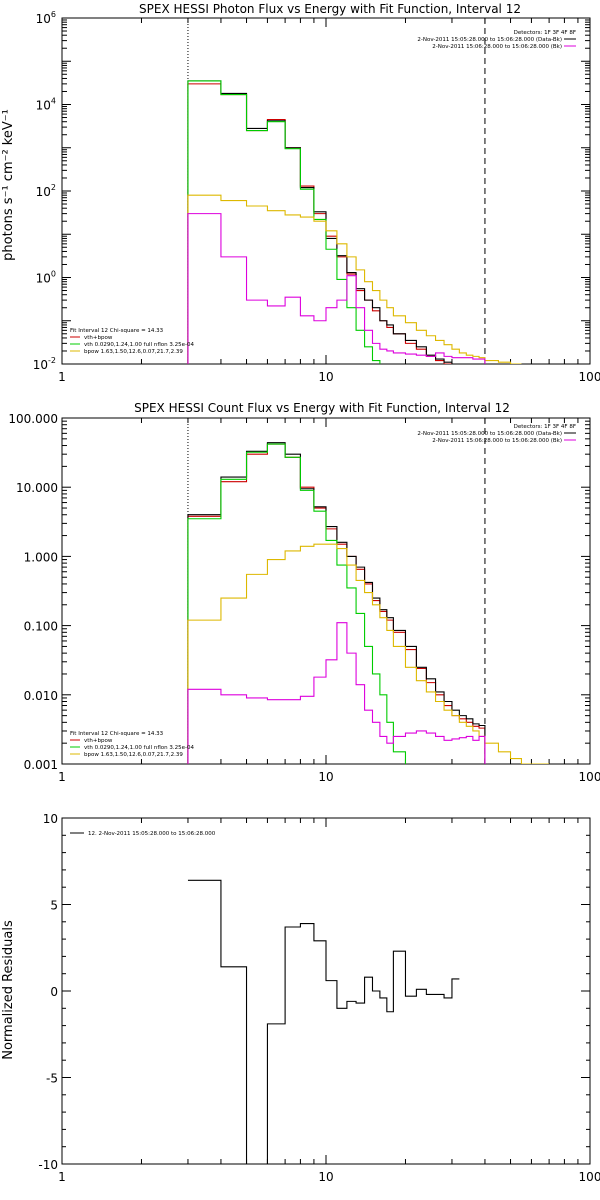 Image resolution: width=600 pixels, height=1200 pixels. What do you see at coordinates (41, 696) in the screenshot?
I see `count-flux-y-tick-label: 0.010` at bounding box center [41, 696].